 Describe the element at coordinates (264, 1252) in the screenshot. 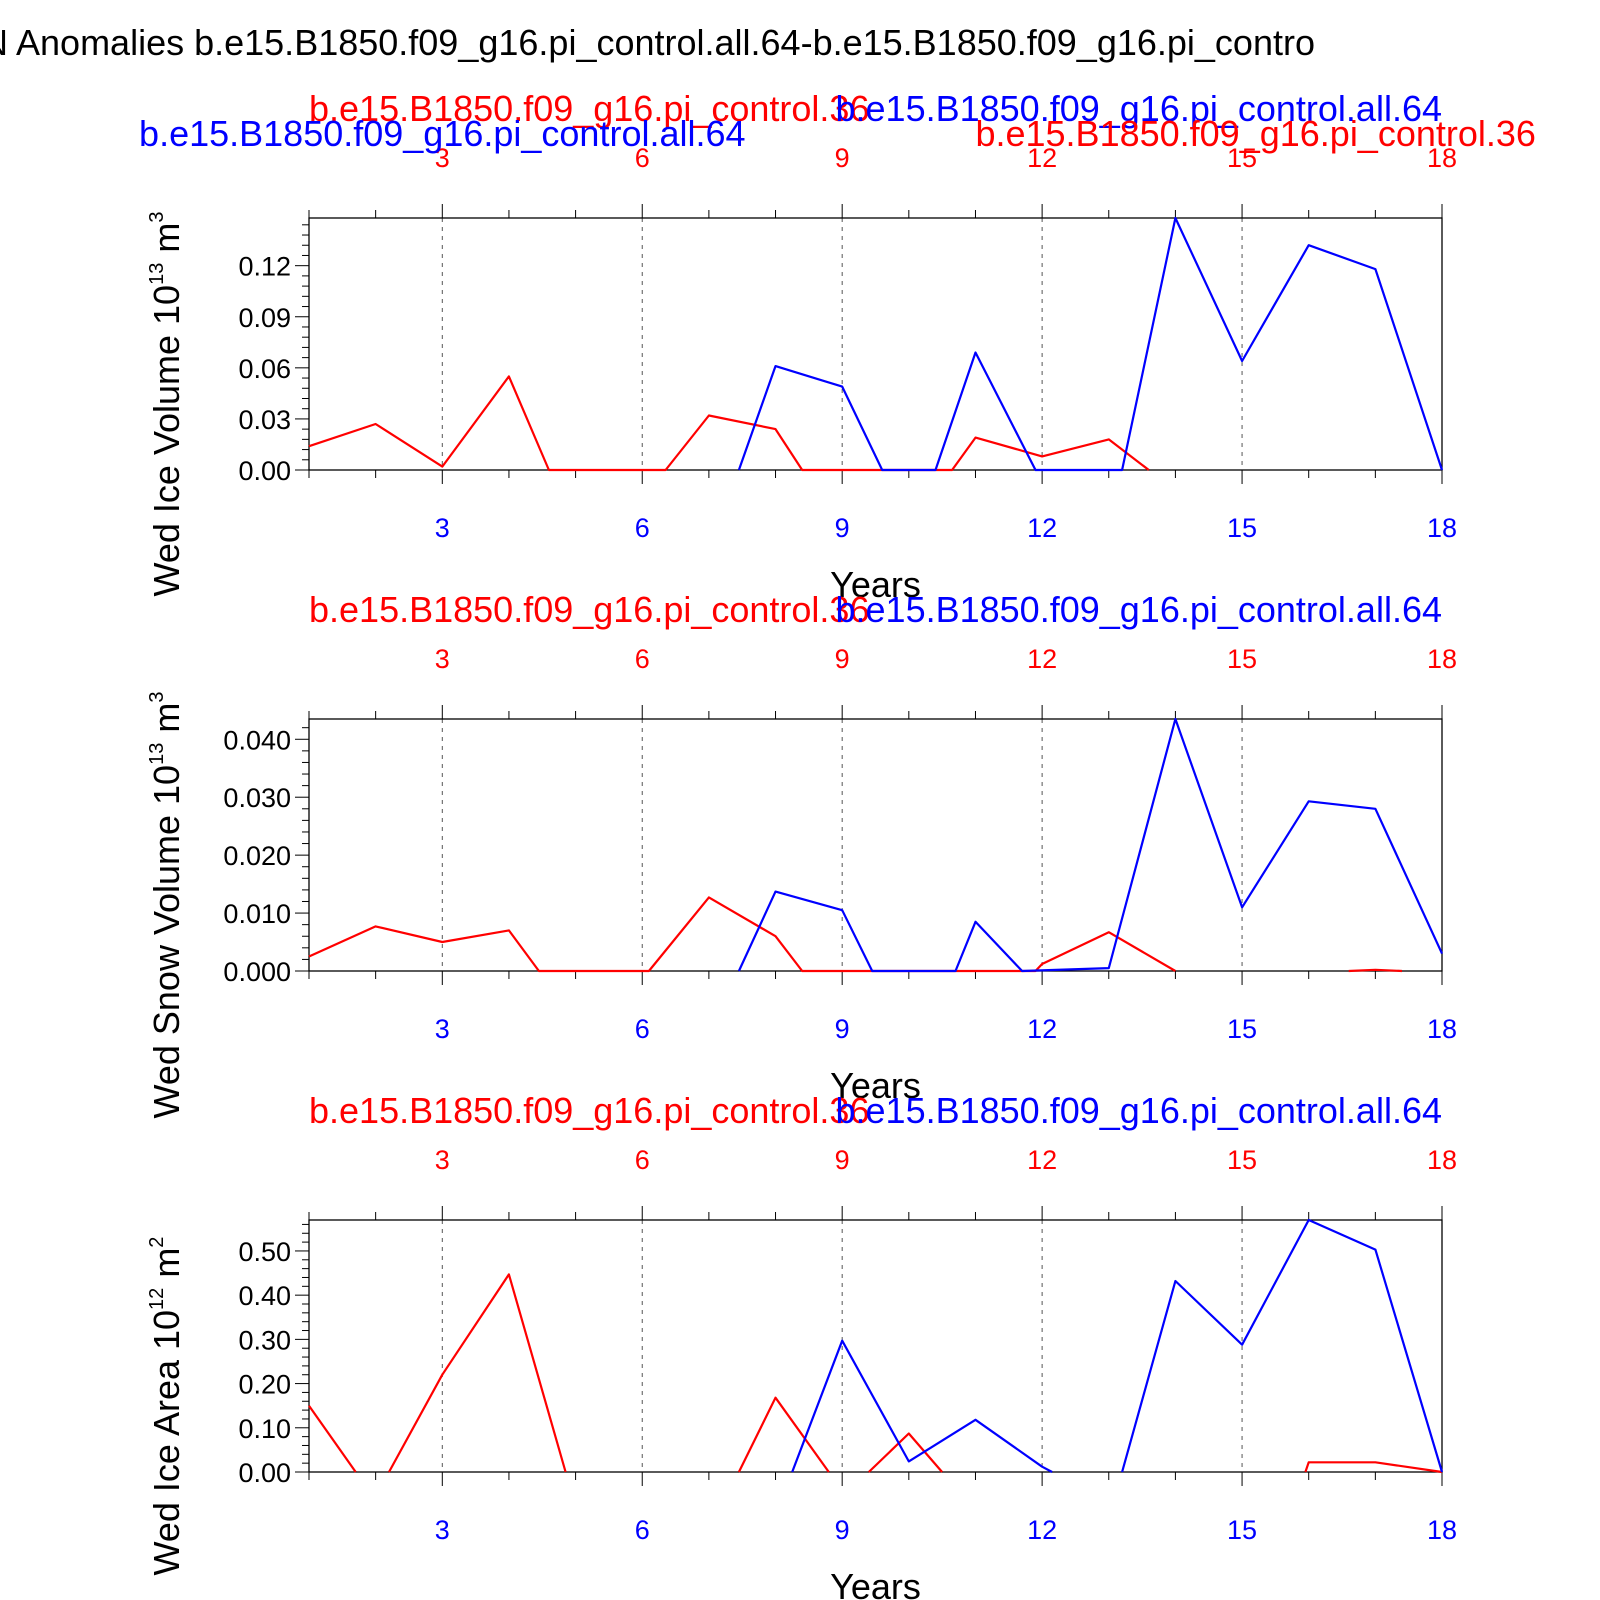

I see `y-tick-label: 0.50` at that location.